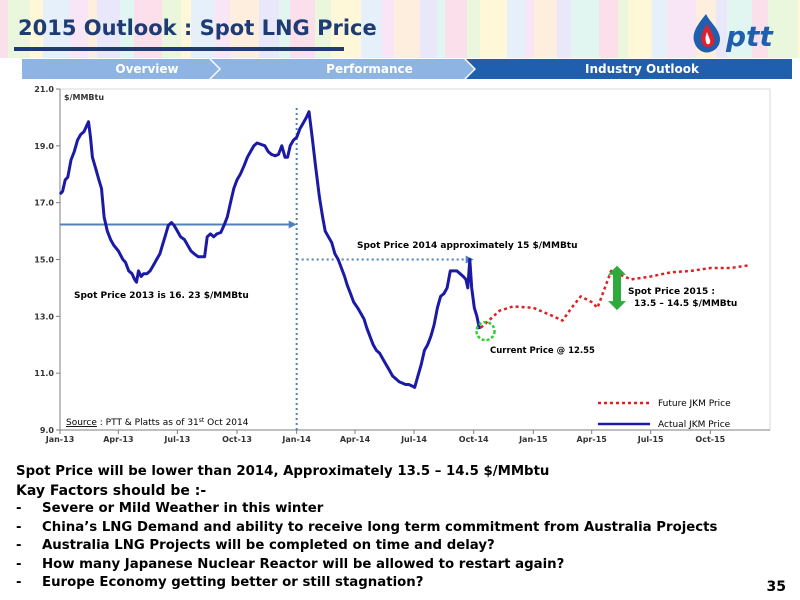 This screenshot has width=800, height=600. Describe the element at coordinates (369, 69) in the screenshot. I see `tab-performance: Performance` at that location.